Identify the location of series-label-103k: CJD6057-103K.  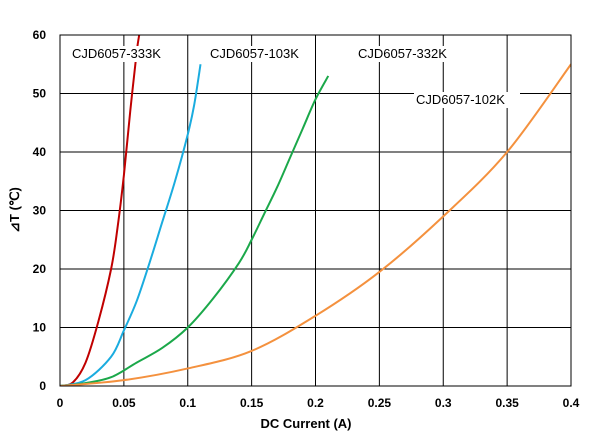
(254, 53).